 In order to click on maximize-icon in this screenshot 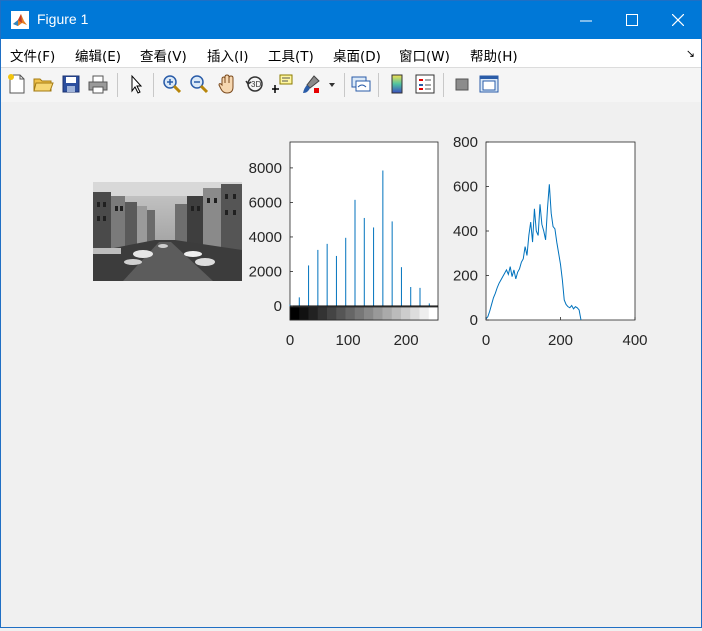, I will do `click(632, 20)`.